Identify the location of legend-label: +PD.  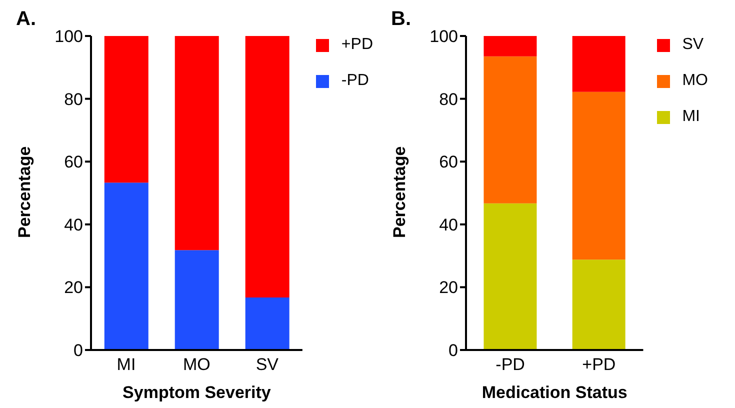
(357, 45).